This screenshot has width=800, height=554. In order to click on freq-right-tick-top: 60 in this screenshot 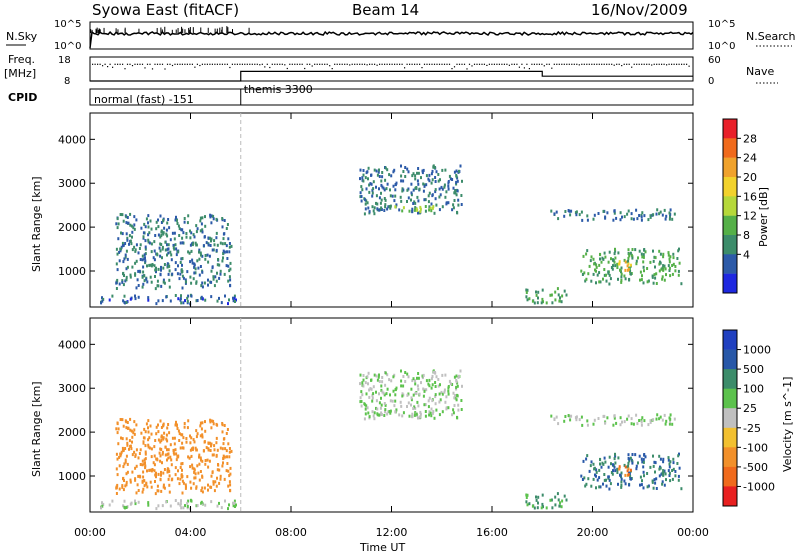, I will do `click(714, 60)`.